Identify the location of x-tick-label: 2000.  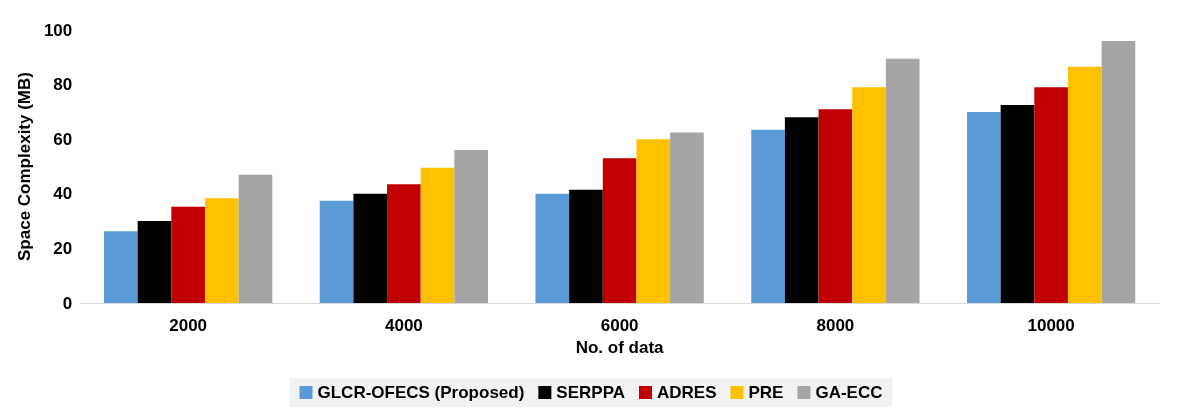
(188, 325).